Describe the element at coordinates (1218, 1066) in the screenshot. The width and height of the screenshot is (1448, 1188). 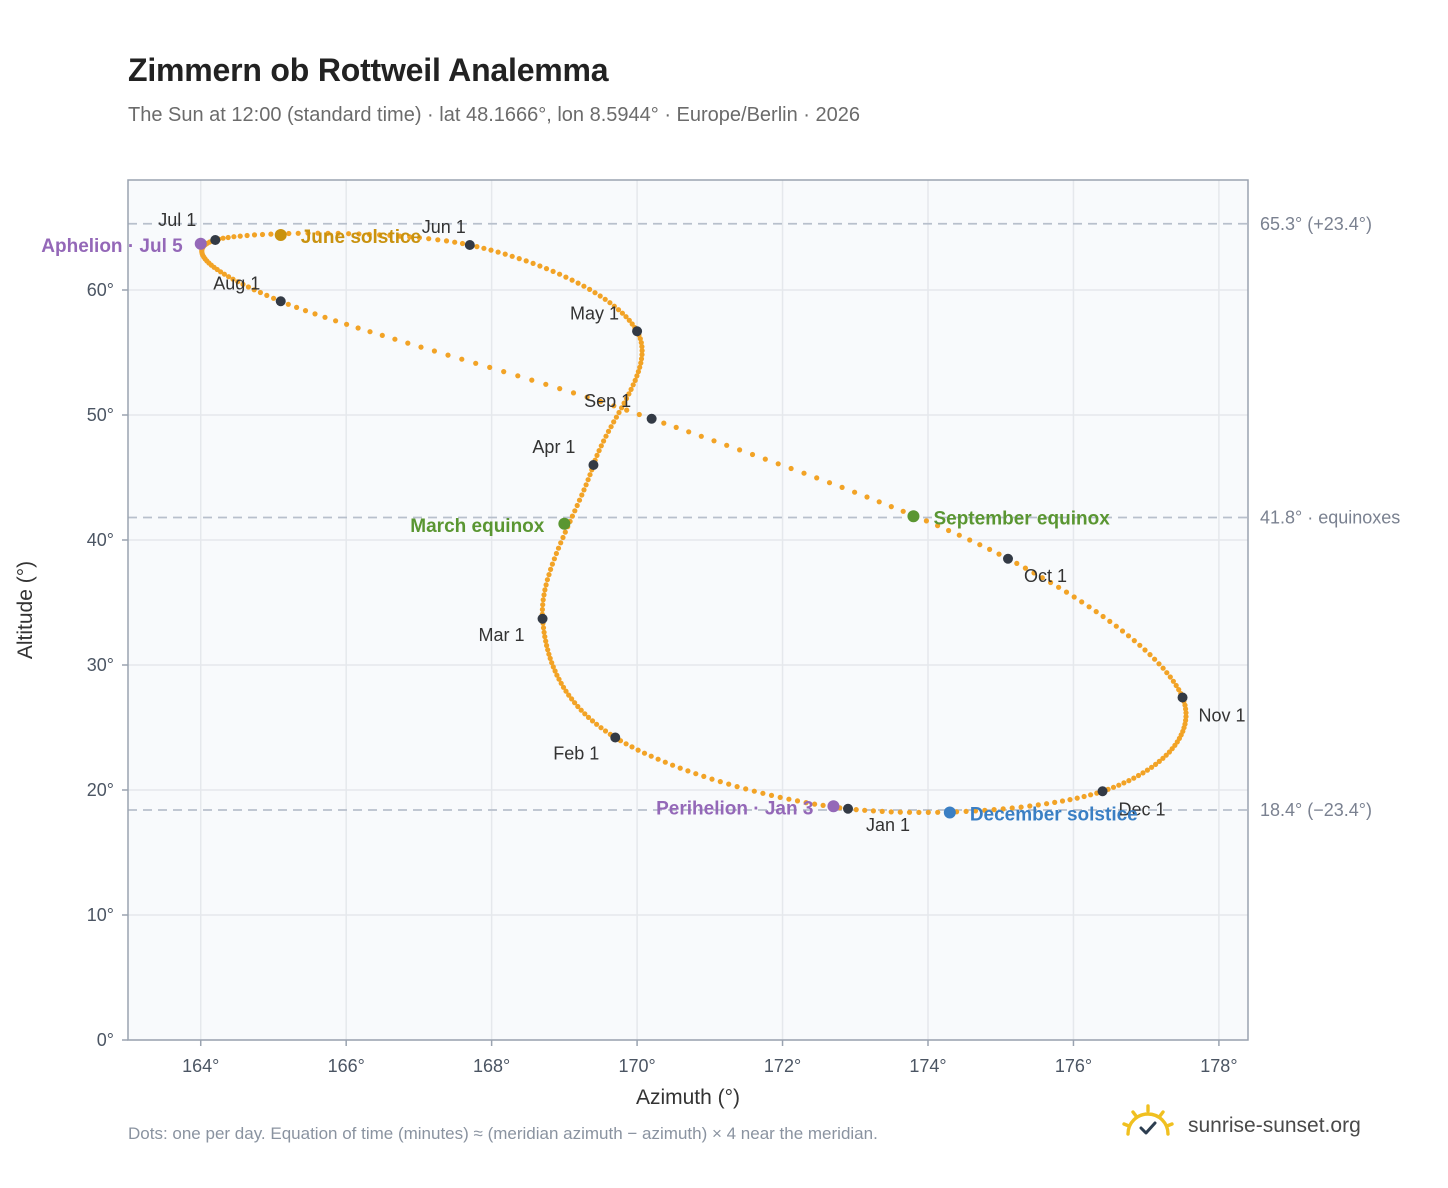
I see `x-tick-label: 178°` at that location.